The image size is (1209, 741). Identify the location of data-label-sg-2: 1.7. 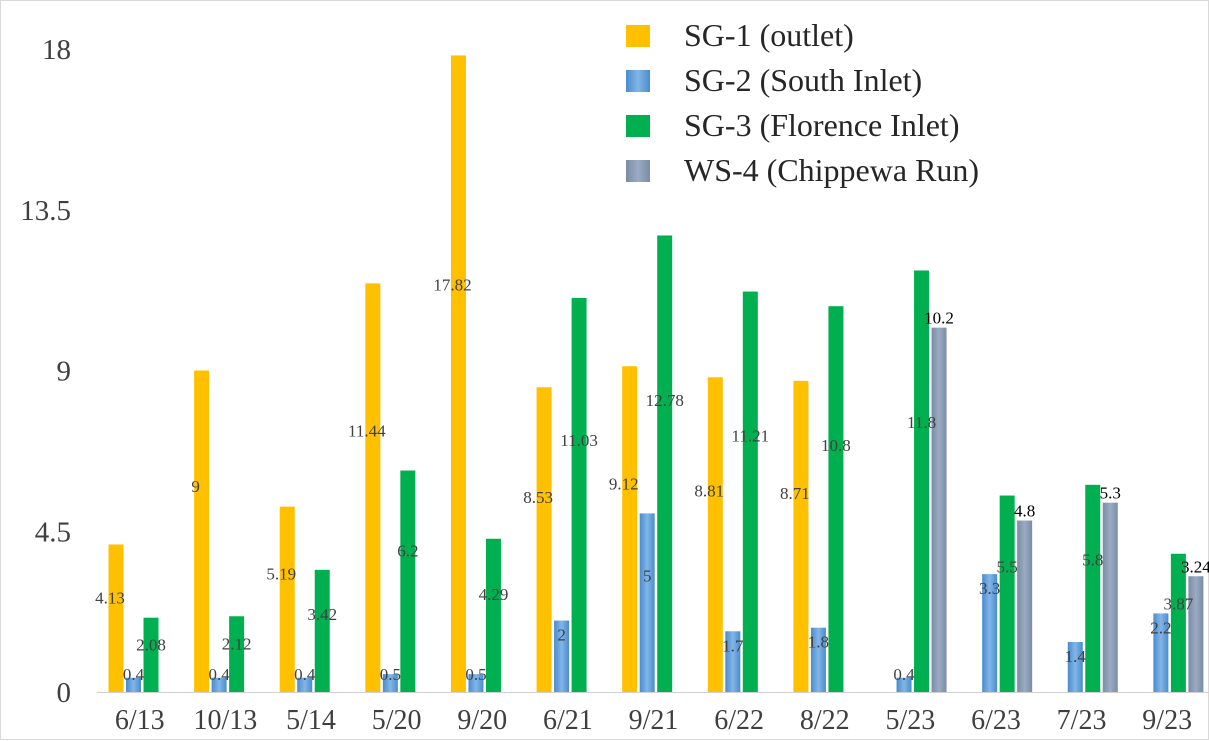
(733, 645).